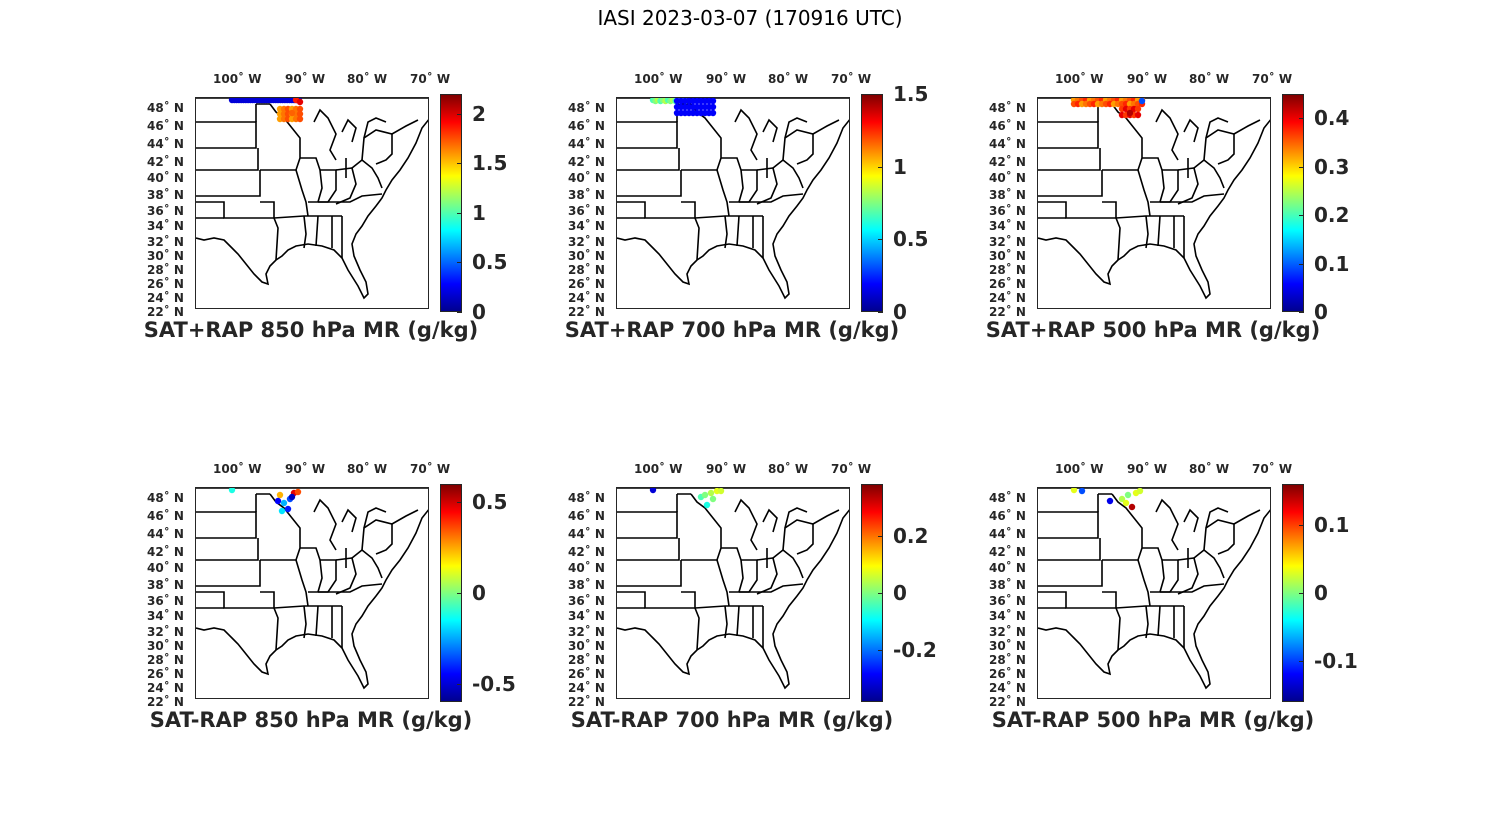 The width and height of the screenshot is (1500, 825). What do you see at coordinates (1007, 178) in the screenshot?
I see `latitude-label: 40˚ N` at bounding box center [1007, 178].